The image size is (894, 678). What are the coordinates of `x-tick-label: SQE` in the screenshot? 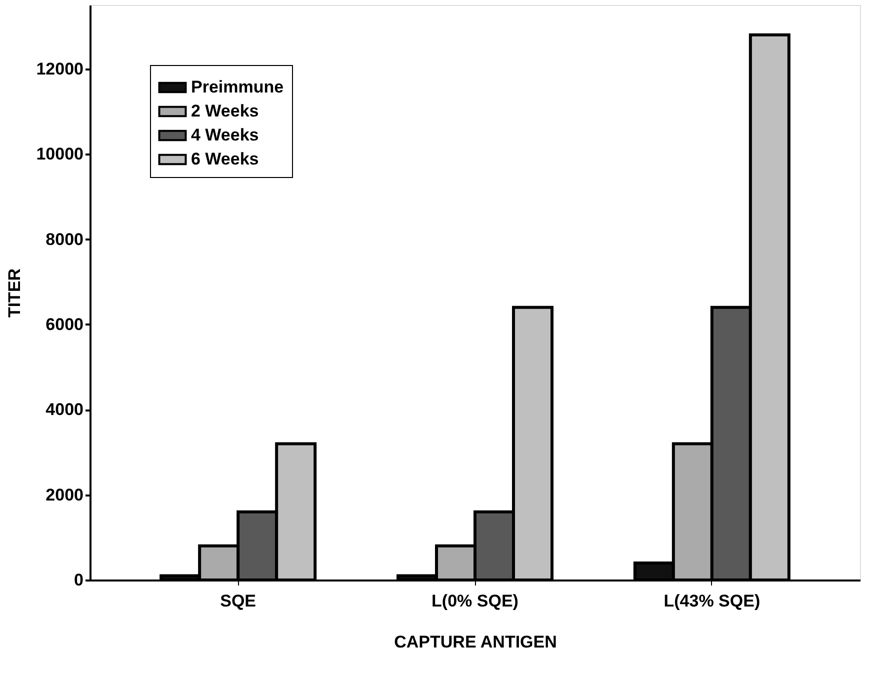 It's located at (238, 601).